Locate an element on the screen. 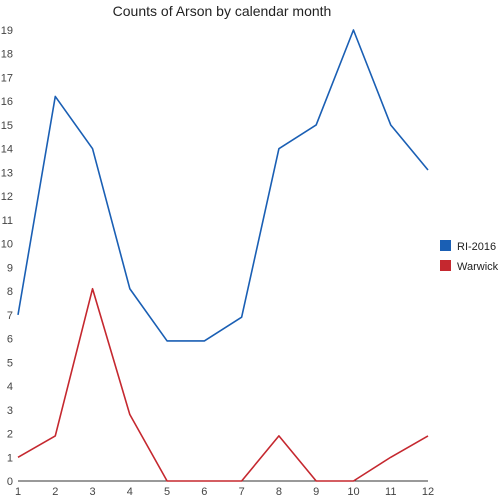 The width and height of the screenshot is (500, 500). y-tick-label: 1 is located at coordinates (10, 458).